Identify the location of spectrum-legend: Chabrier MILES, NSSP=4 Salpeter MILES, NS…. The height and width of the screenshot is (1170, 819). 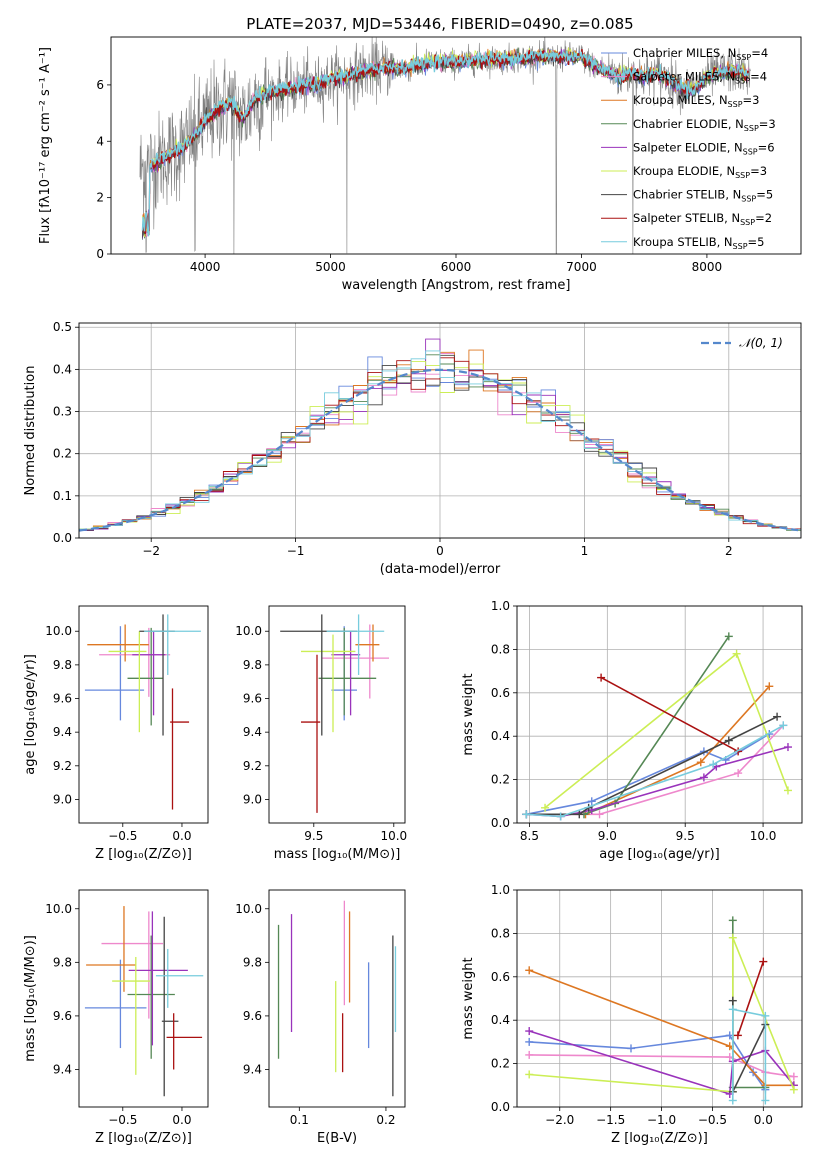
(688, 148).